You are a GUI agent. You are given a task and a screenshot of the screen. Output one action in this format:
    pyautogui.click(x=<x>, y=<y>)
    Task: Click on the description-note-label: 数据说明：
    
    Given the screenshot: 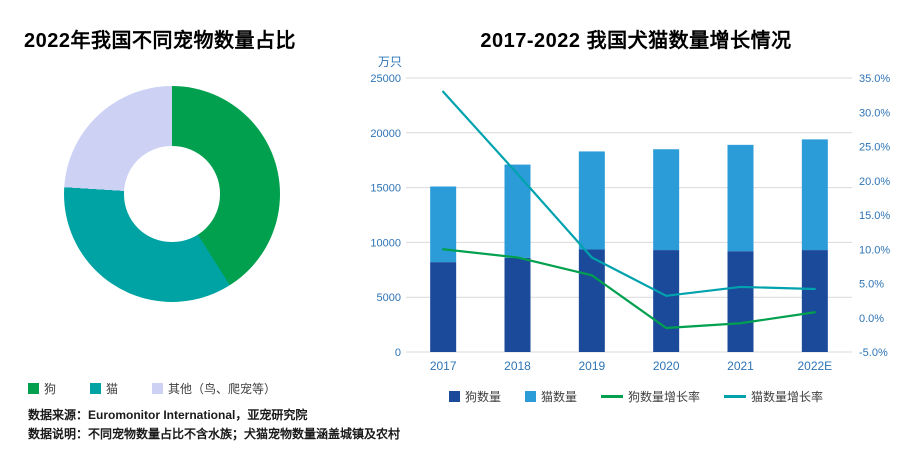 What is the action you would take?
    pyautogui.click(x=58, y=434)
    